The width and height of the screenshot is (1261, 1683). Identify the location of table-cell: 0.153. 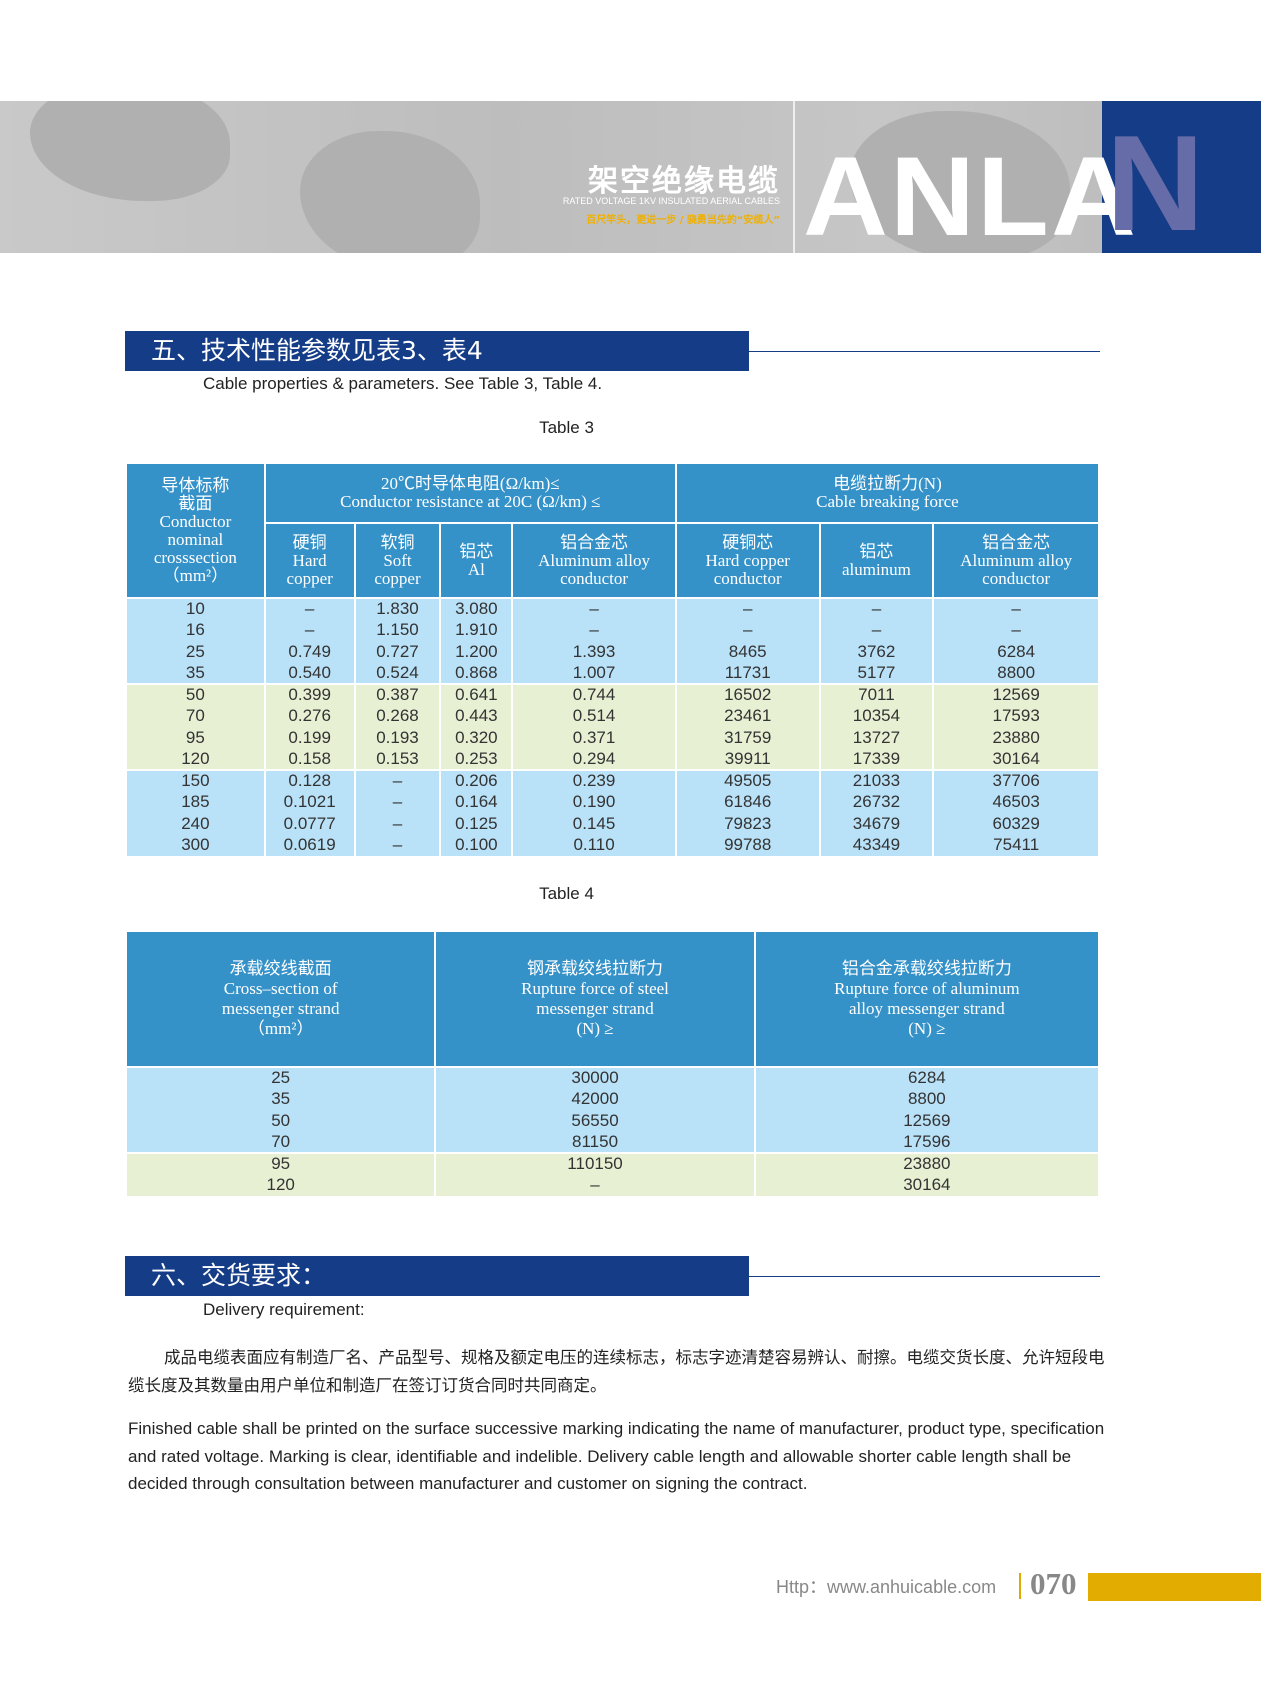
(397, 759).